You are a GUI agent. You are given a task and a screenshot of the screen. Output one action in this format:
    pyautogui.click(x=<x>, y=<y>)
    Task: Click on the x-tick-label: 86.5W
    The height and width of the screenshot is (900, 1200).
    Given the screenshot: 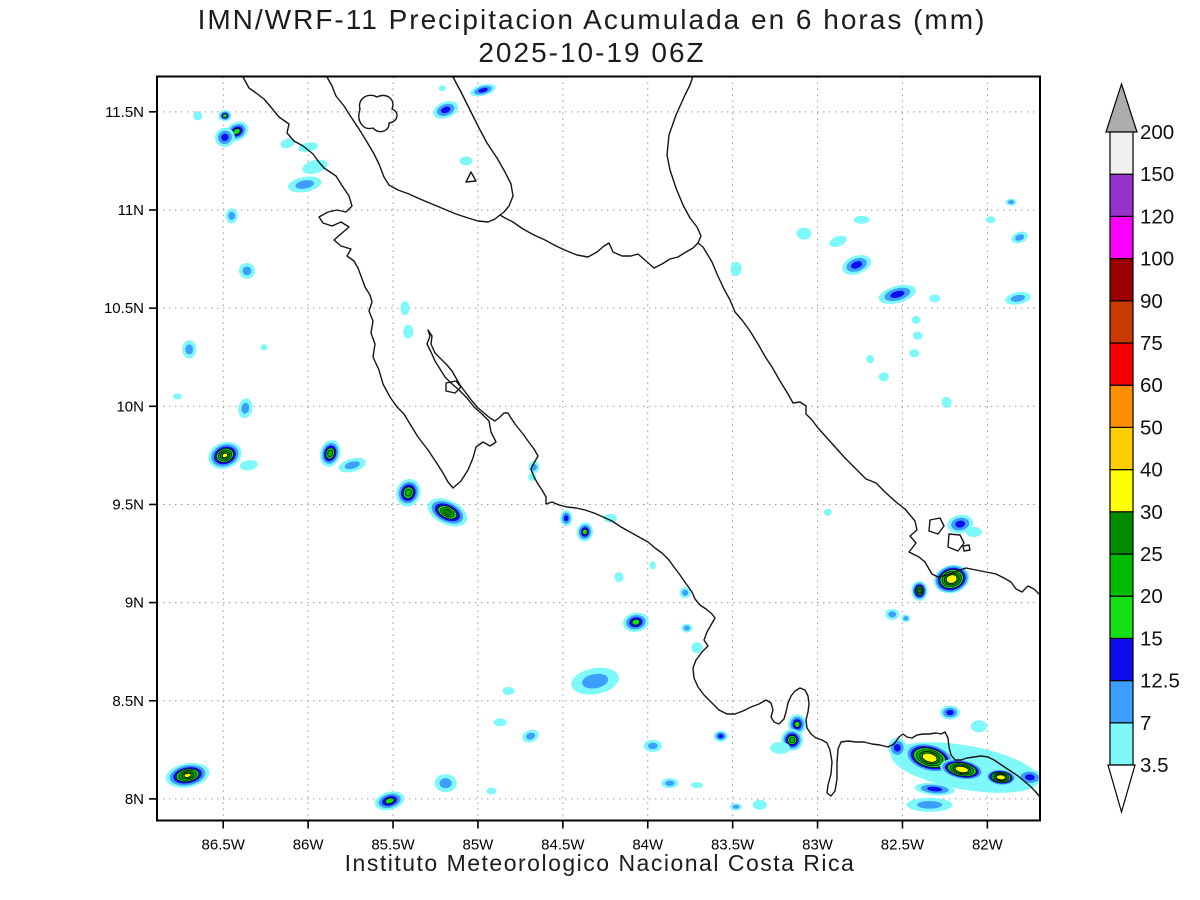 What is the action you would take?
    pyautogui.click(x=224, y=845)
    